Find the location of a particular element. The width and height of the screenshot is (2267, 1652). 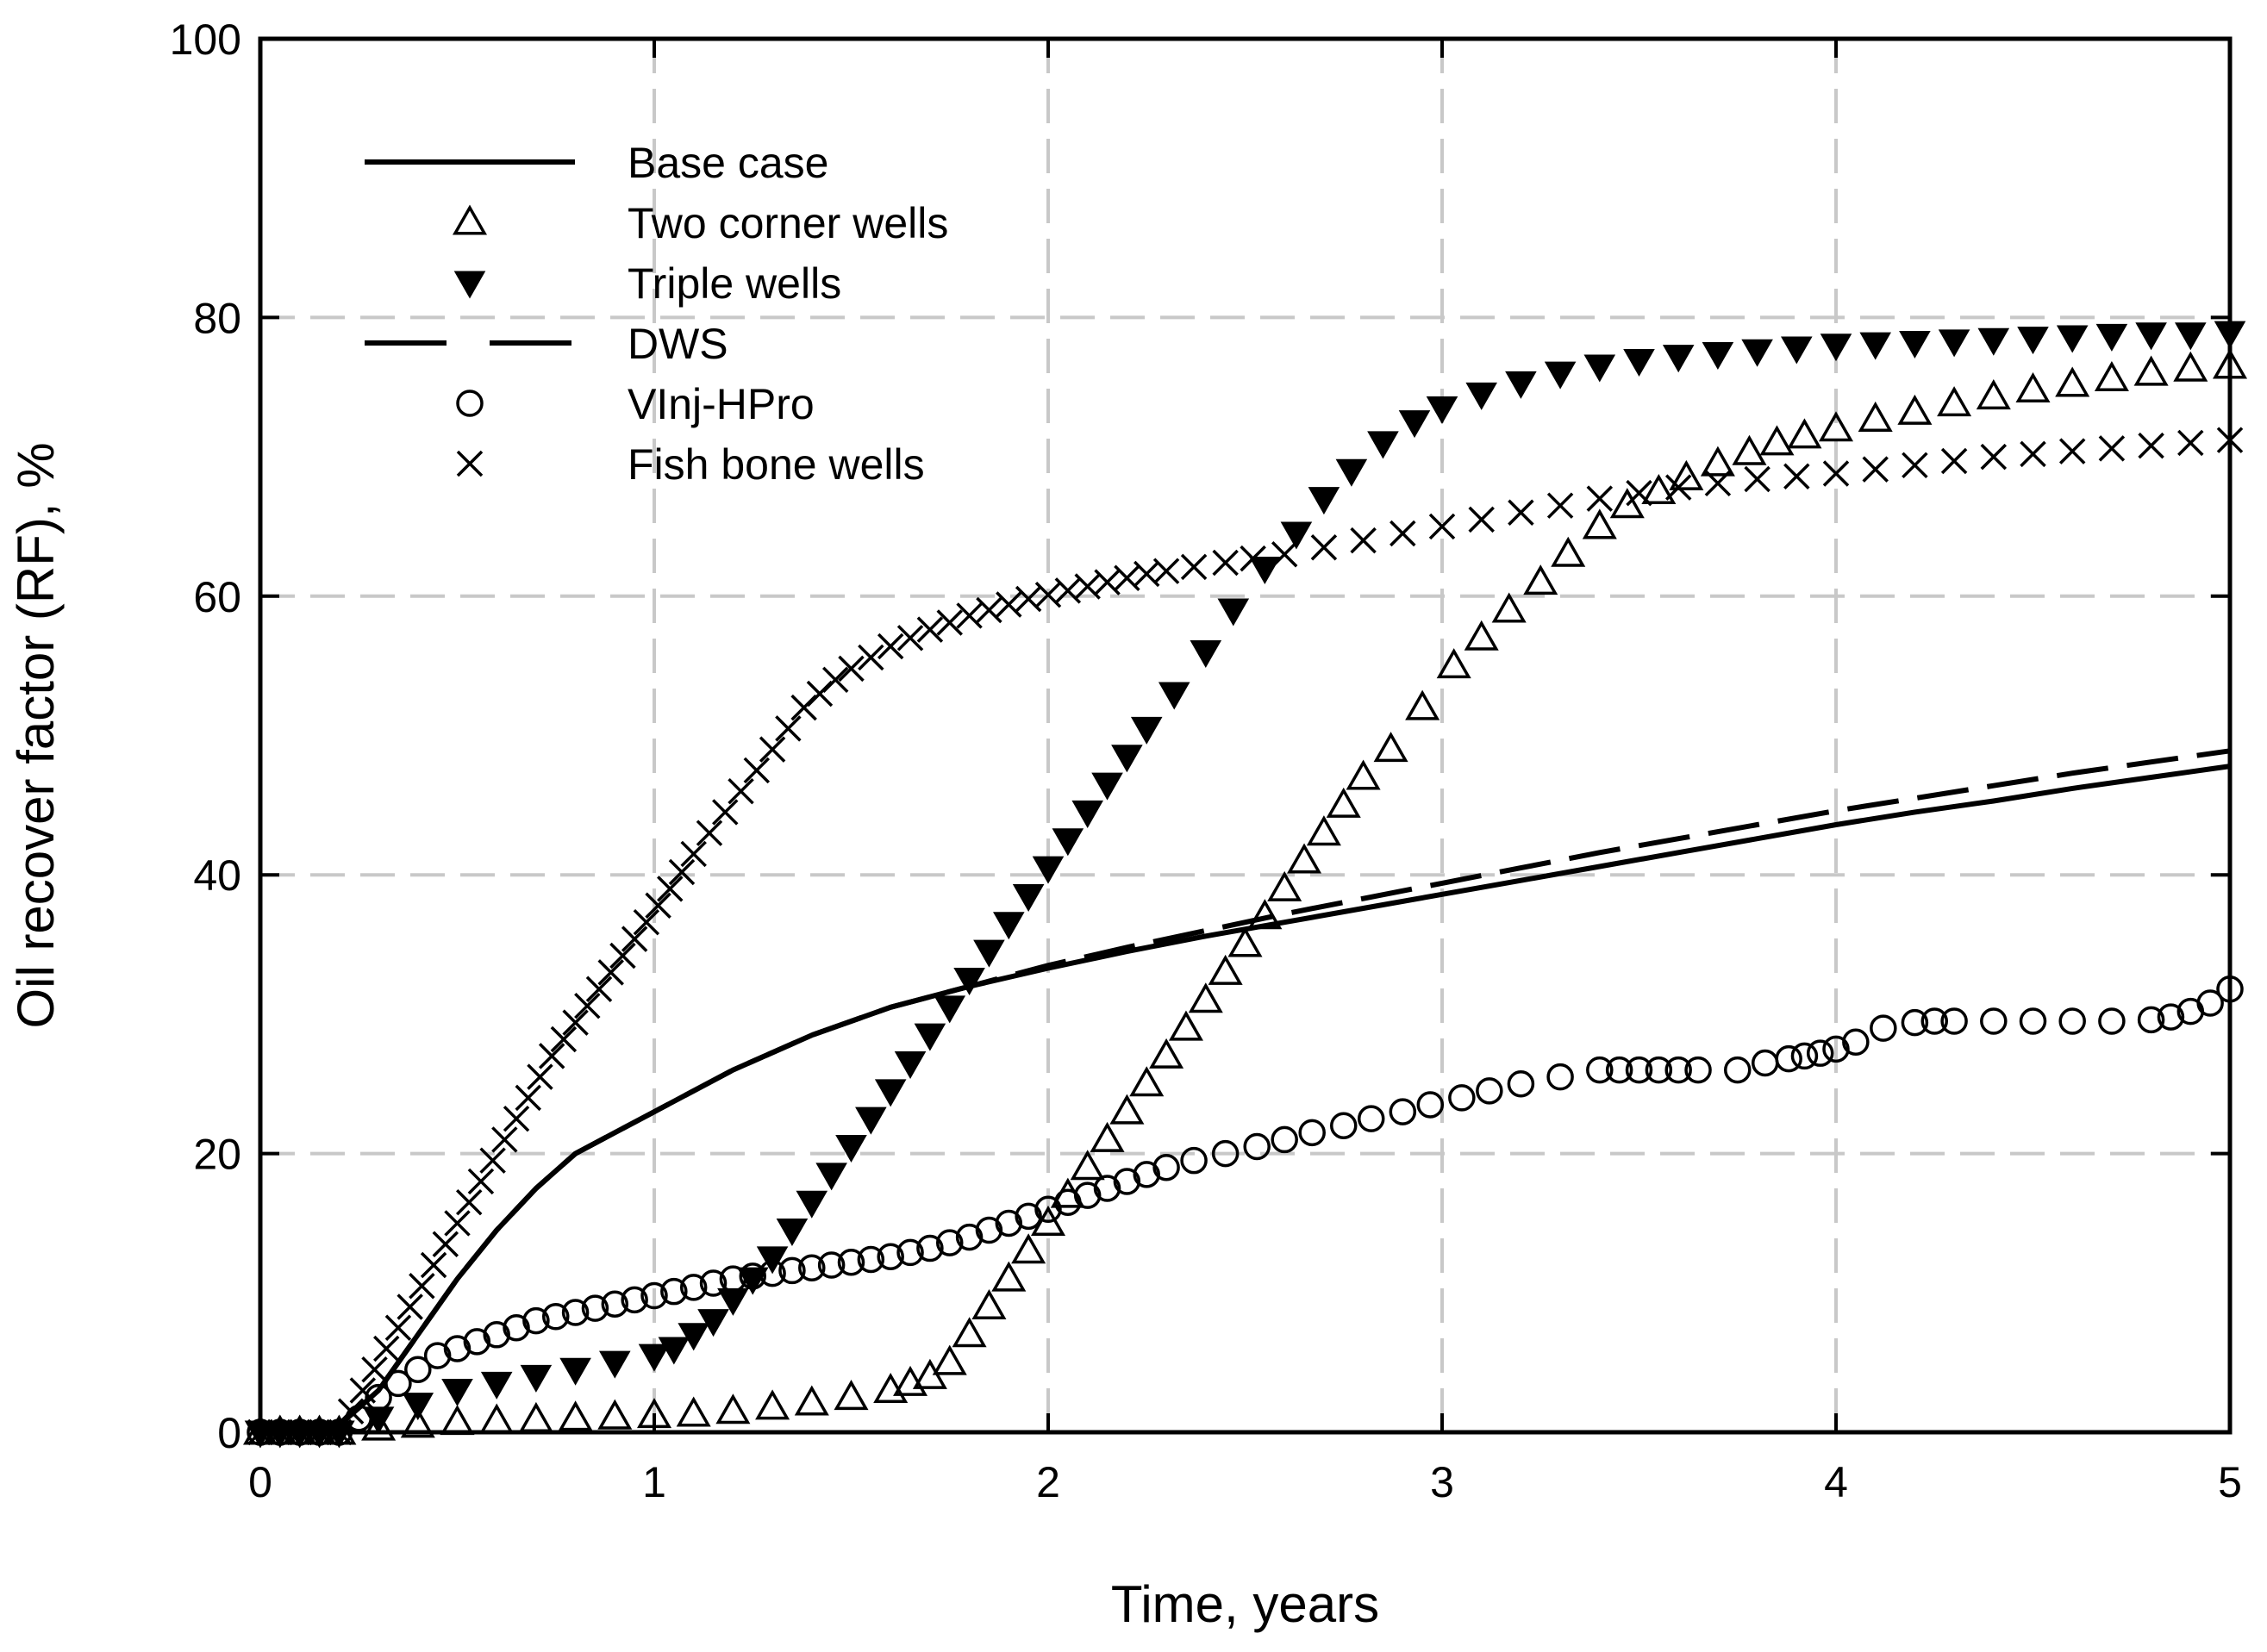

legend-marker-fish-bone-wells is located at coordinates (470, 463).